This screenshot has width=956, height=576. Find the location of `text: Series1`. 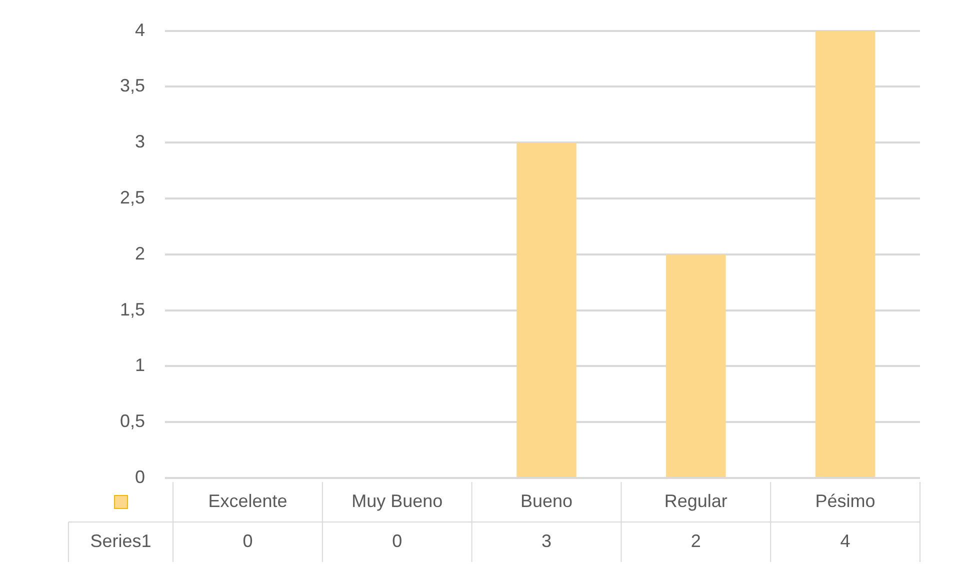

text: Series1 is located at coordinates (121, 540).